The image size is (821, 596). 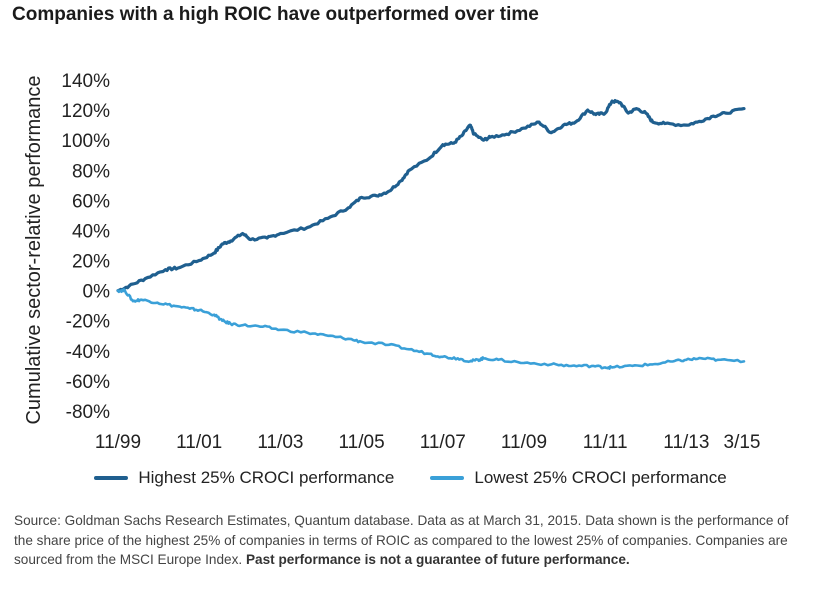 What do you see at coordinates (199, 442) in the screenshot?
I see `x-tick-label: 11/01` at bounding box center [199, 442].